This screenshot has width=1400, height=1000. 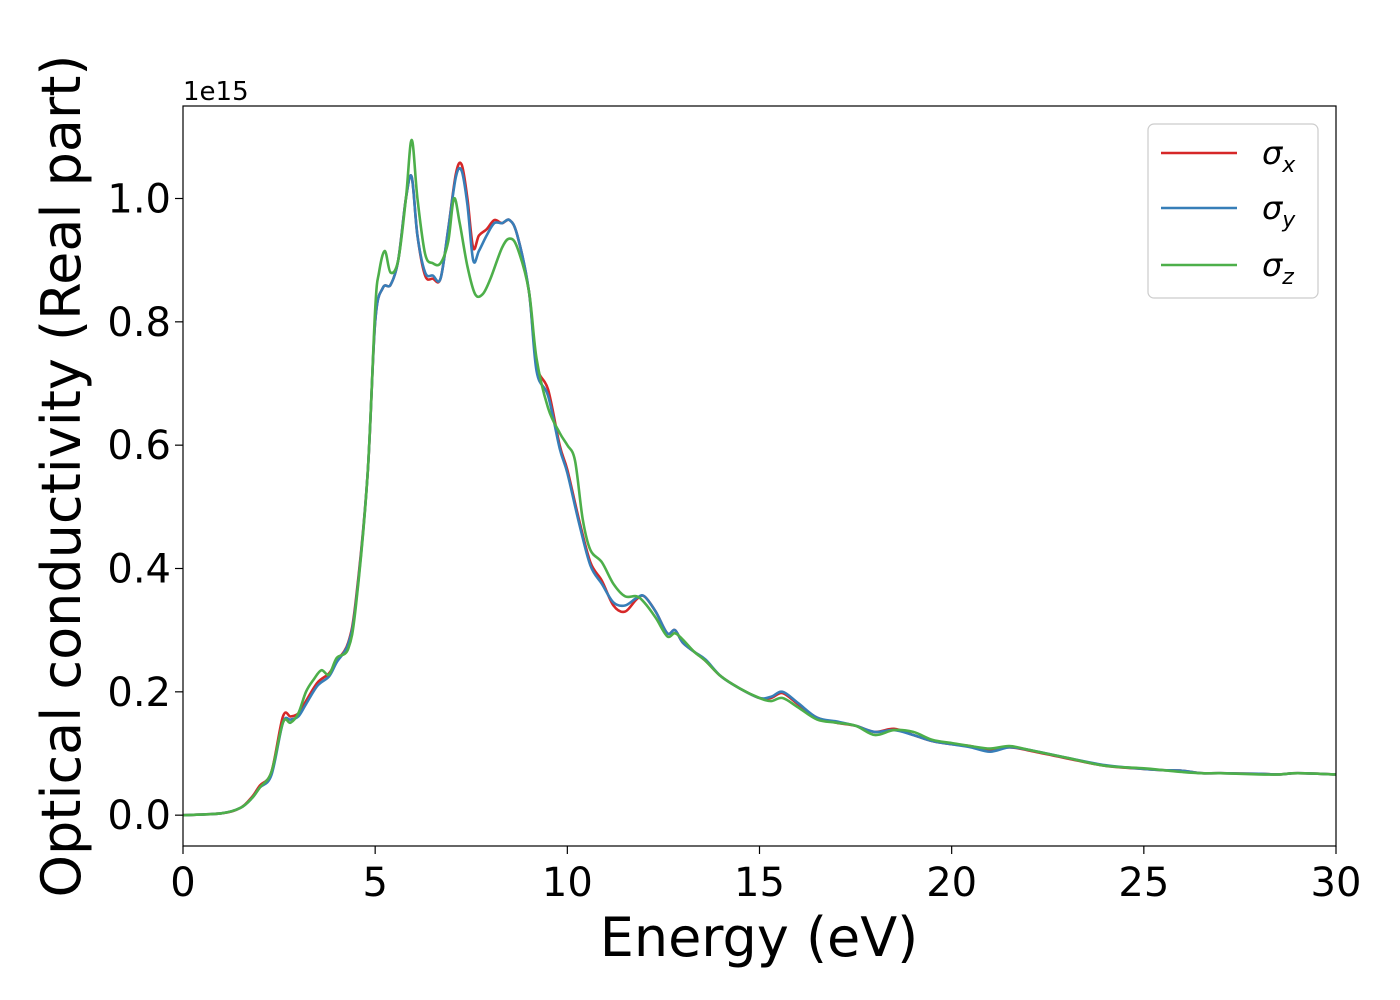 I want to click on legend-box, so click(x=1233, y=211).